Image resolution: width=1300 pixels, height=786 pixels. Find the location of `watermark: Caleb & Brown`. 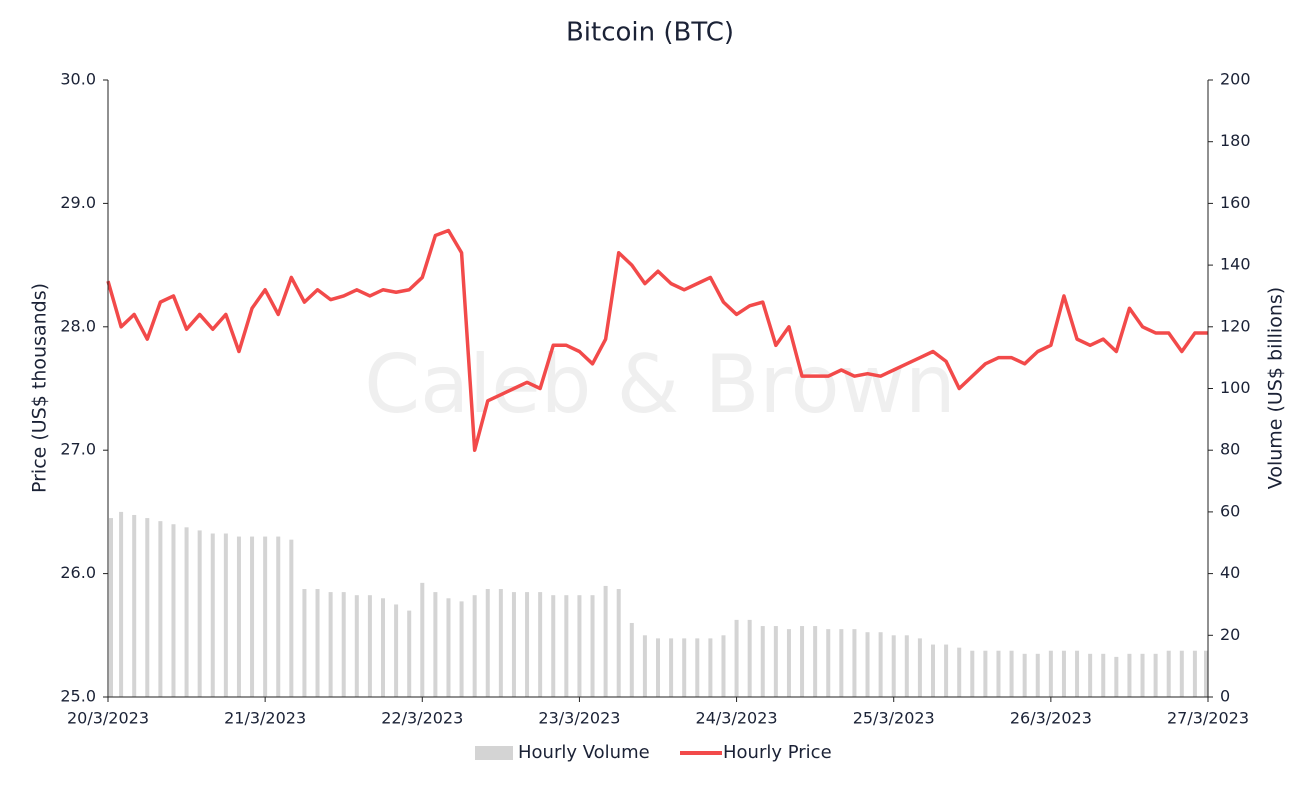

watermark: Caleb & Brown is located at coordinates (659, 384).